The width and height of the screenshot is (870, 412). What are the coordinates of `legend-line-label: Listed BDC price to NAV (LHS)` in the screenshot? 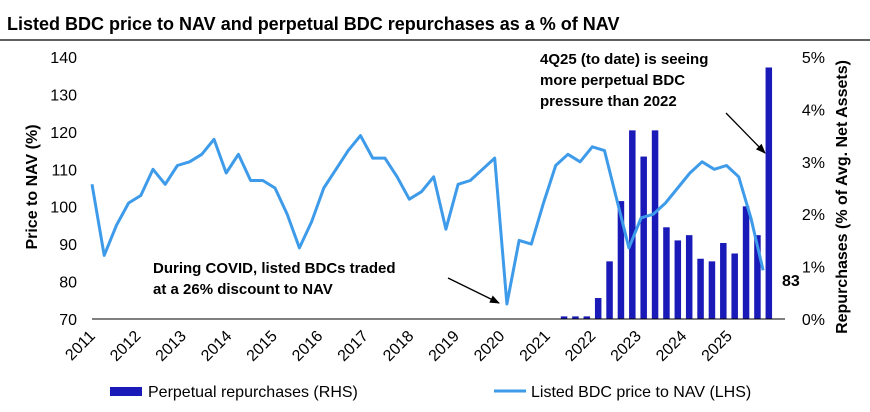 It's located at (641, 392).